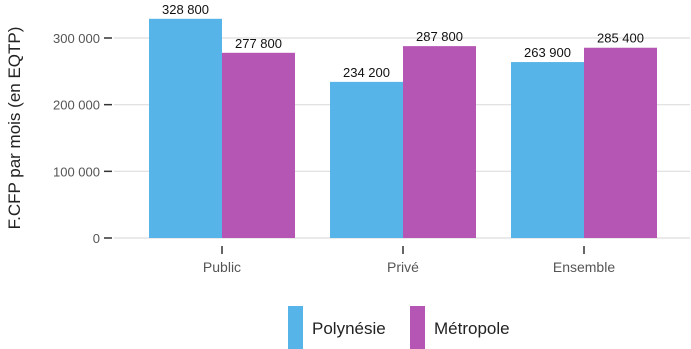 The image size is (691, 349). I want to click on bar-value-label: 285 400, so click(620, 38).